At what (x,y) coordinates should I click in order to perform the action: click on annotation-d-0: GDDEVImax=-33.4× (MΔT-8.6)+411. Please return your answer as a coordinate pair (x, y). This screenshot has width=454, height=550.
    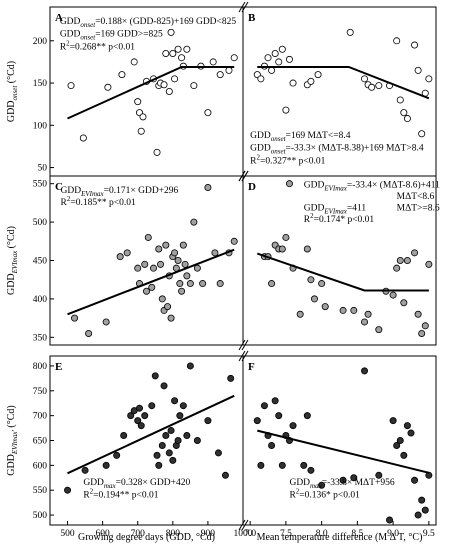
    Looking at the image, I should click on (372, 186).